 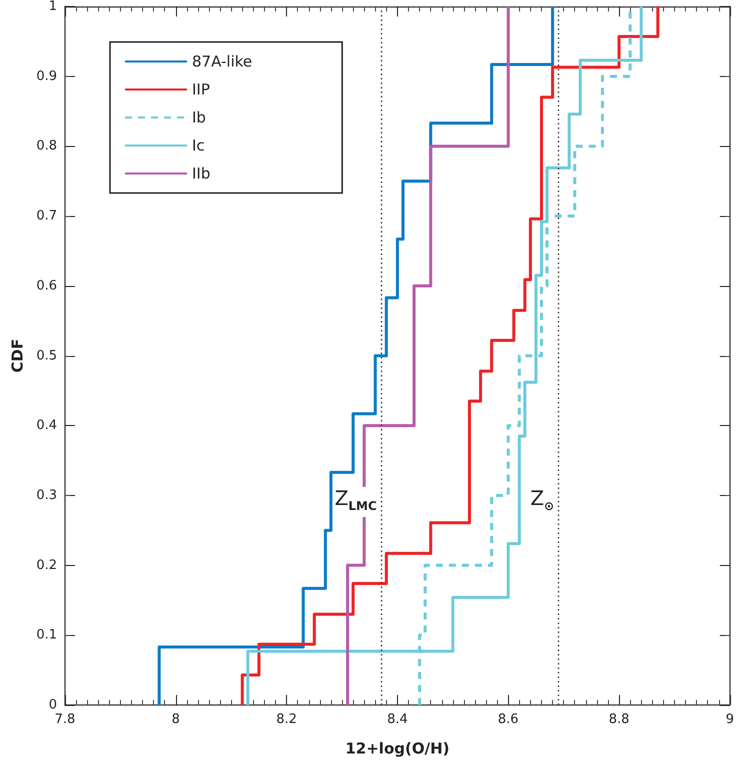 I want to click on x-tick-label: 8.8, so click(x=619, y=719).